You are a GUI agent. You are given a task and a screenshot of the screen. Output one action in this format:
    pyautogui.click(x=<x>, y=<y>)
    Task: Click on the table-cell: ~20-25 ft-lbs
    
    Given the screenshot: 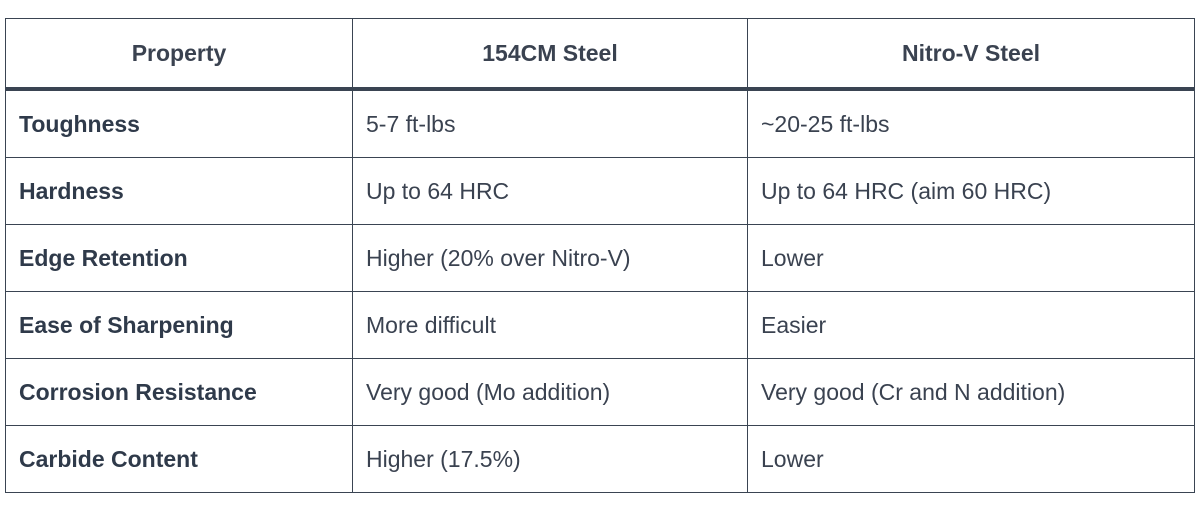 What is the action you would take?
    pyautogui.click(x=971, y=123)
    